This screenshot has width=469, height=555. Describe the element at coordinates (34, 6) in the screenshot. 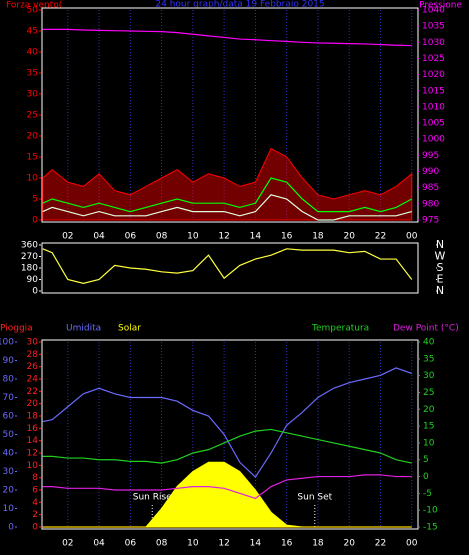

I see `y-axis-label: Forza vento(` at that location.